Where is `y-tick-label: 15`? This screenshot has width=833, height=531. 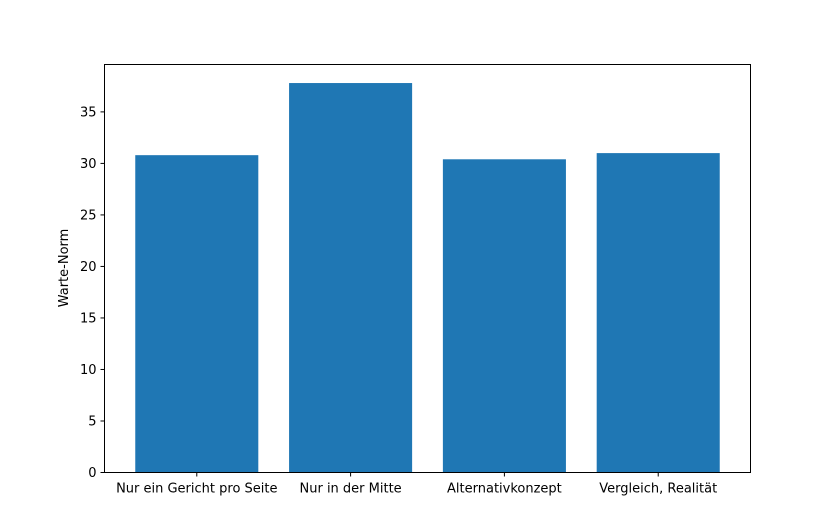 y-tick-label: 15 is located at coordinates (88, 318).